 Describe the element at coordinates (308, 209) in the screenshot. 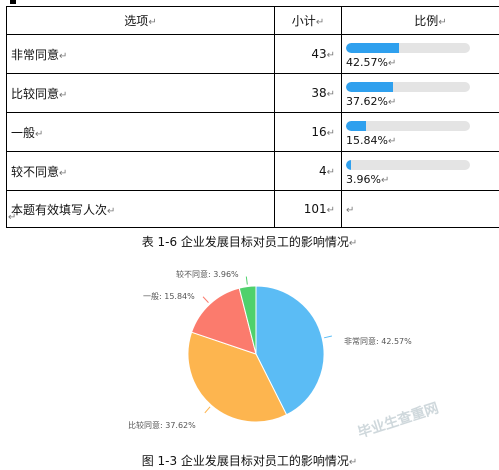

I see `total-count: 101↵` at that location.